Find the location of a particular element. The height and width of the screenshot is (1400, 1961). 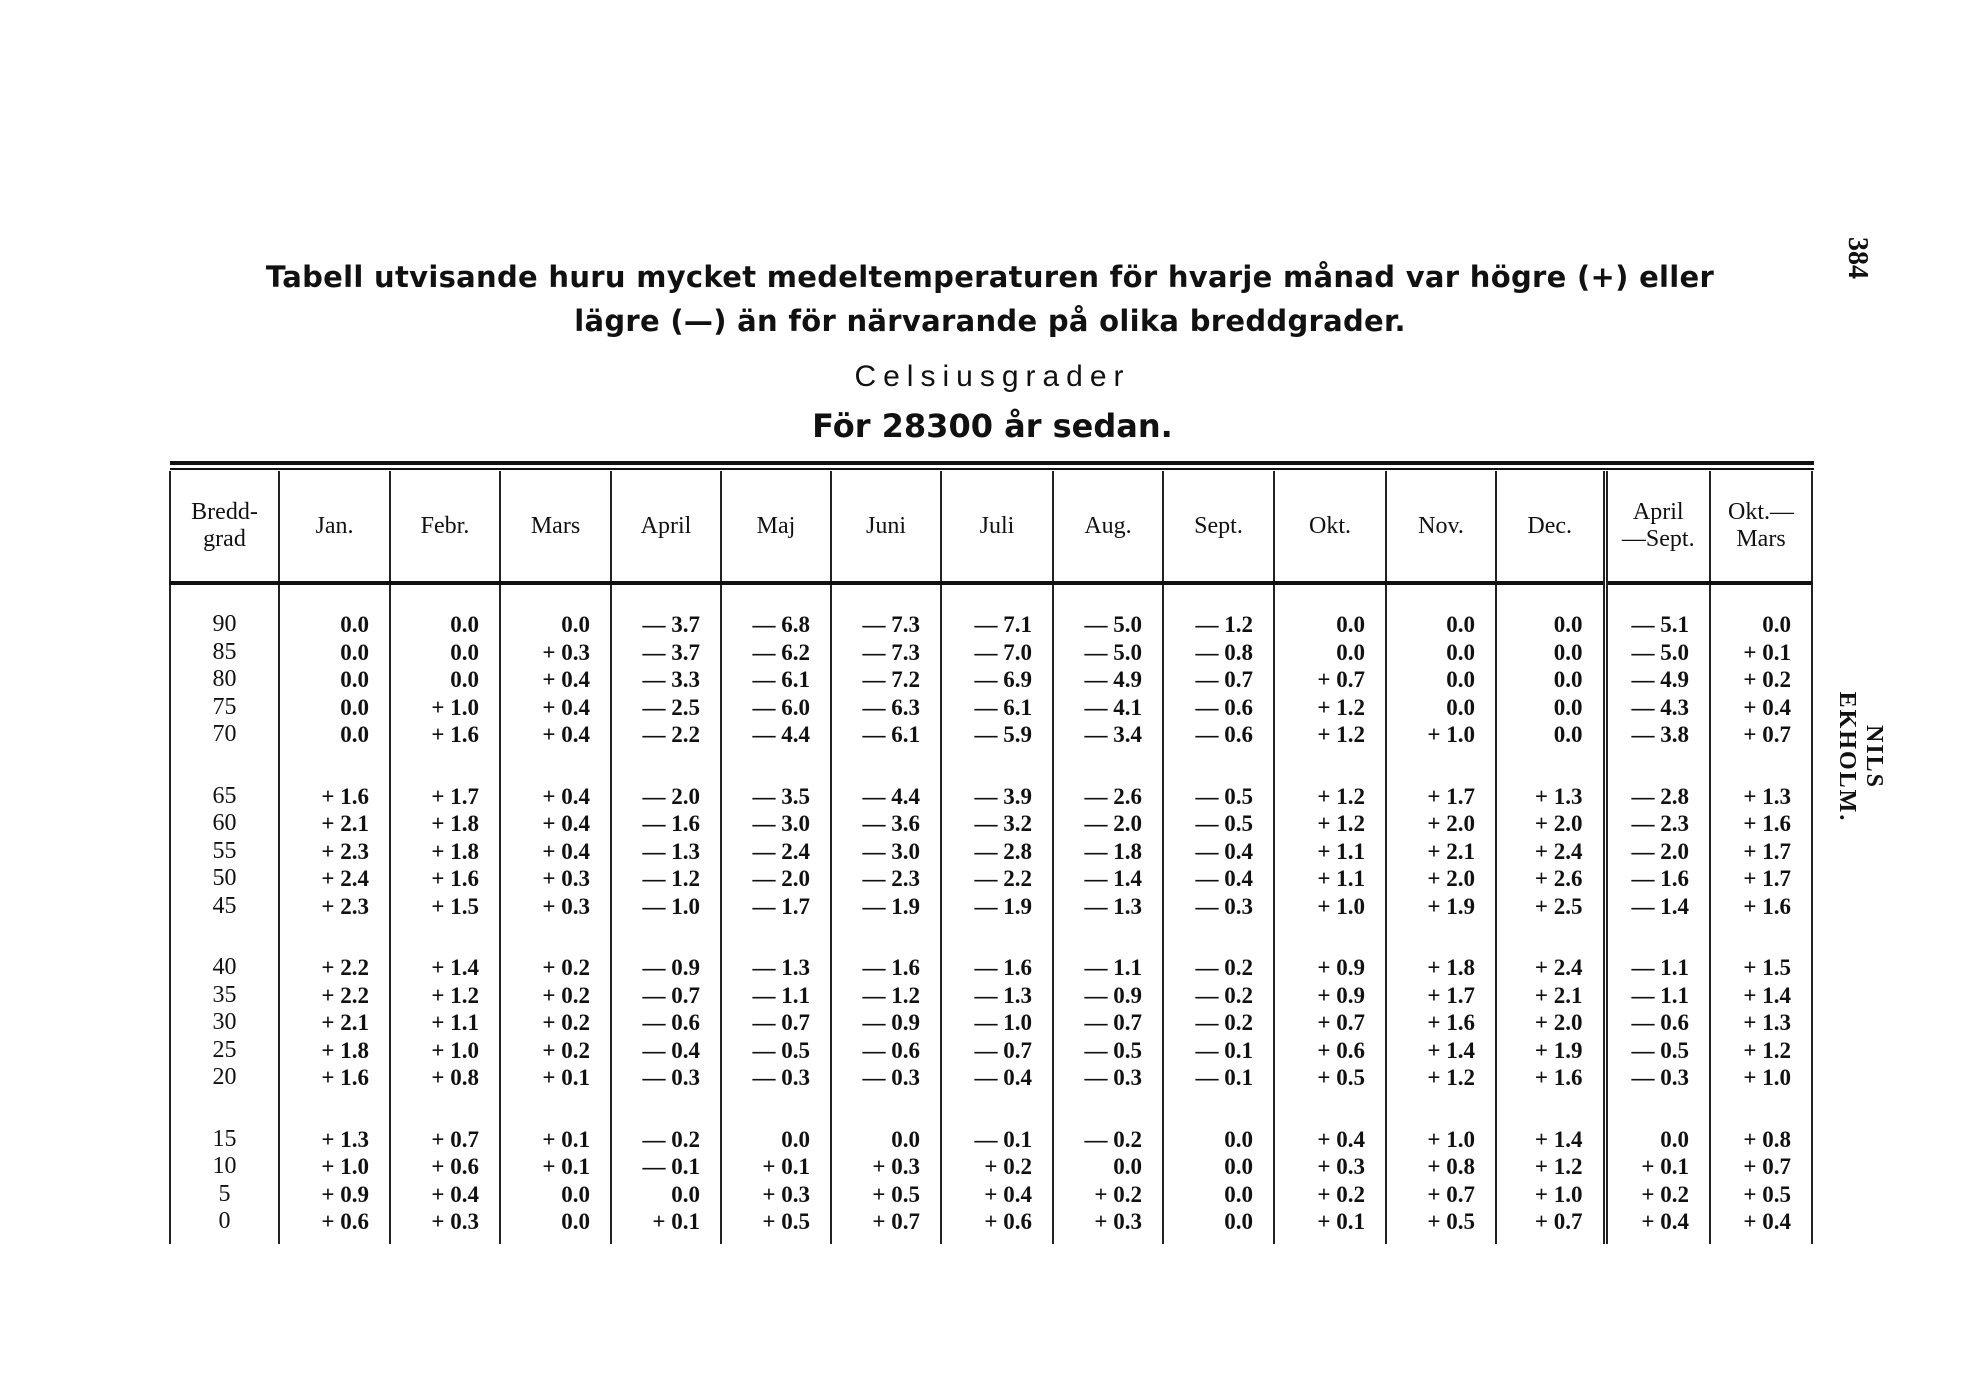

value-cell: — 0.7 is located at coordinates (665, 995).